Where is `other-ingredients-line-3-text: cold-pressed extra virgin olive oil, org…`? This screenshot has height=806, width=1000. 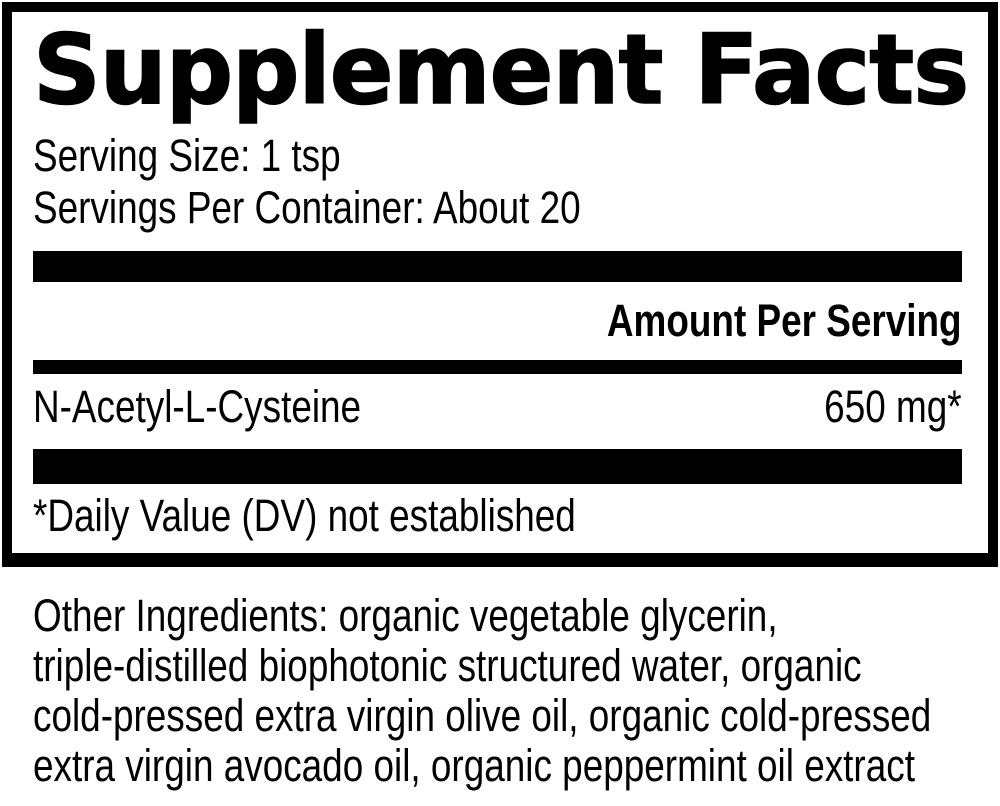
other-ingredients-line-3-text: cold-pressed extra virgin olive oil, org… is located at coordinates (482, 715).